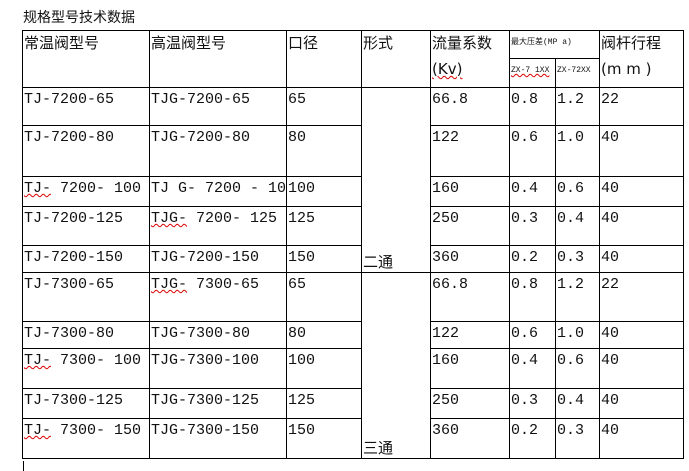  I want to click on cell-pressure-zx71-text: 0.3, so click(525, 218).